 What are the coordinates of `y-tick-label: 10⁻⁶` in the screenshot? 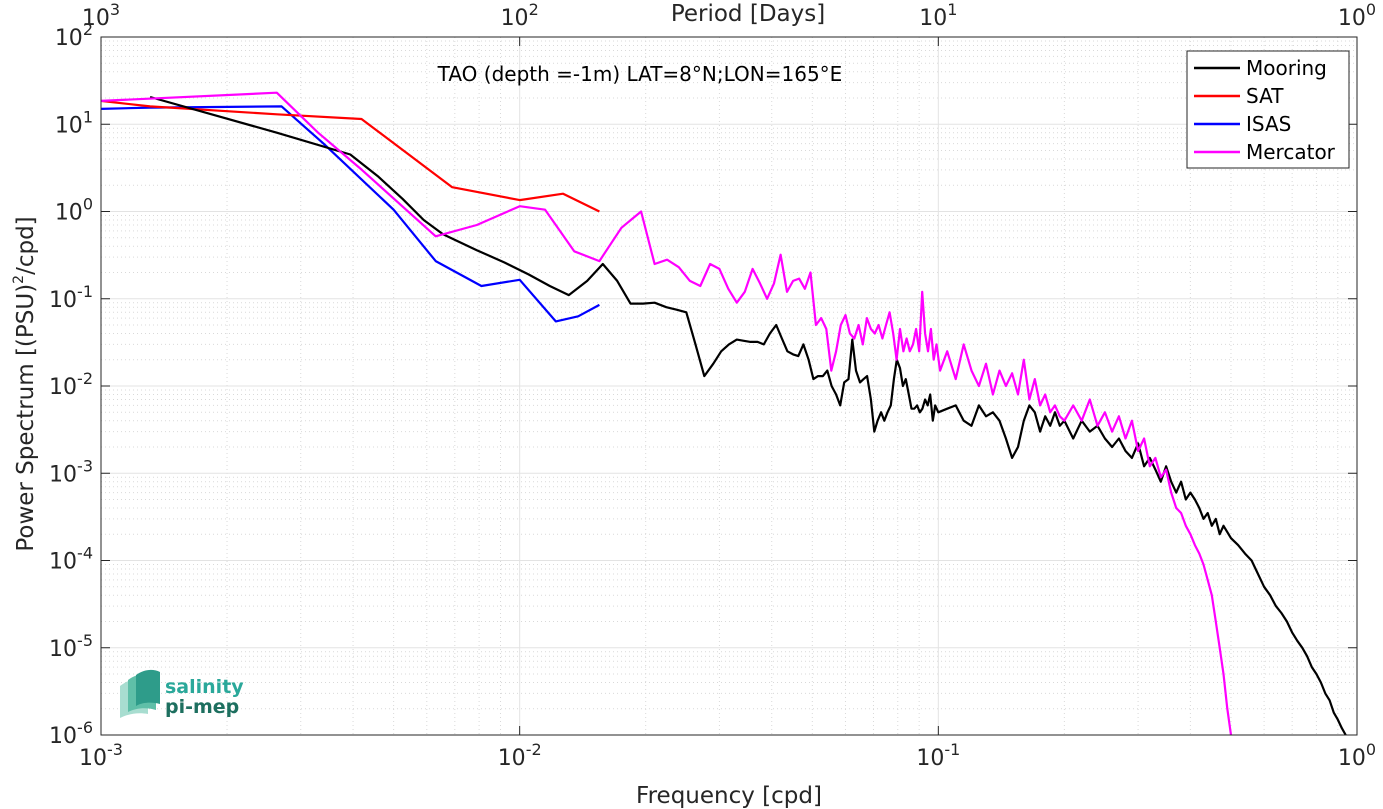 It's located at (71, 733).